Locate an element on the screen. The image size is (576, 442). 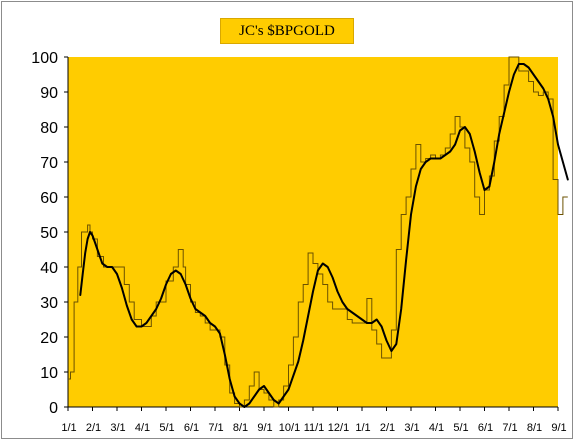
y-tick-label: 60 is located at coordinates (49, 198).